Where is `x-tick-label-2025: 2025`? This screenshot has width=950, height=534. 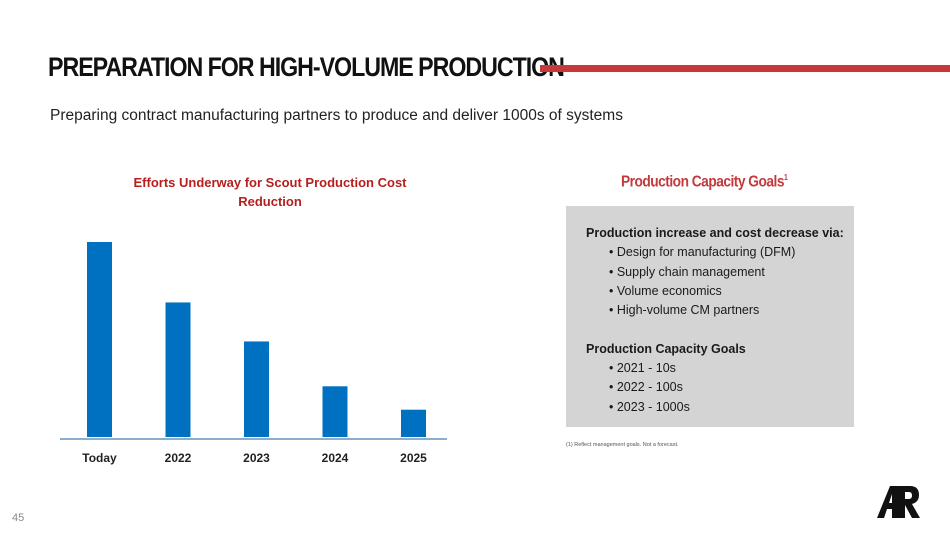
x-tick-label-2025: 2025 is located at coordinates (413, 458).